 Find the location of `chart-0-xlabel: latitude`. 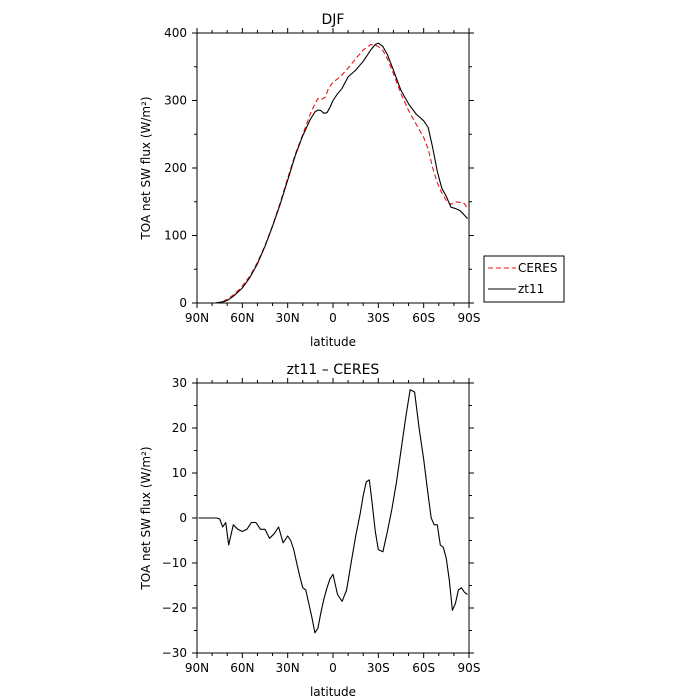

chart-0-xlabel: latitude is located at coordinates (333, 342).